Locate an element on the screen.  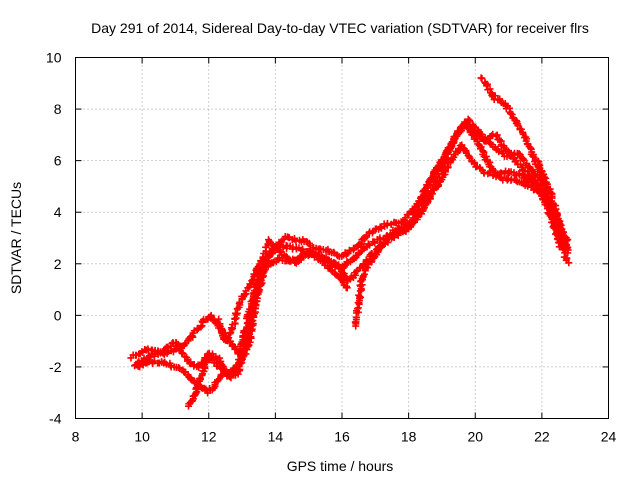
x-tick-label: 12 is located at coordinates (209, 437).